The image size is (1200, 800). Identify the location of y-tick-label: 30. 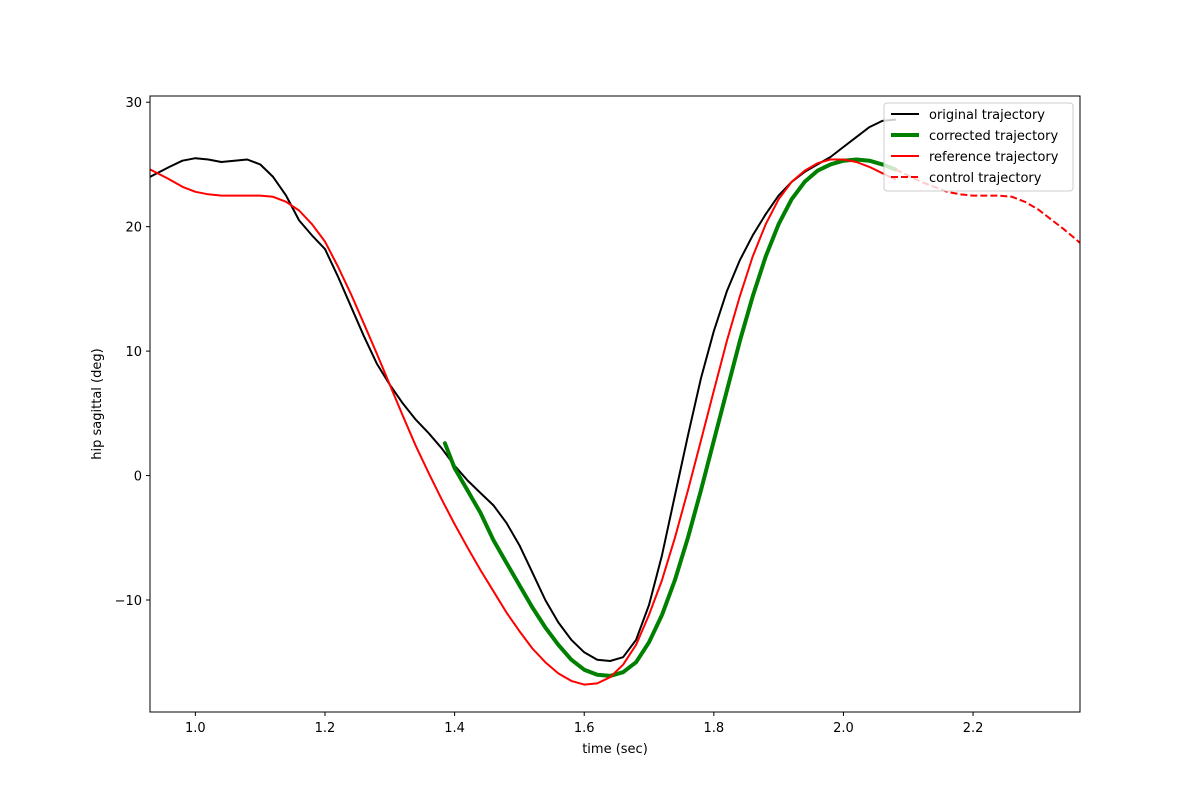
(133, 103).